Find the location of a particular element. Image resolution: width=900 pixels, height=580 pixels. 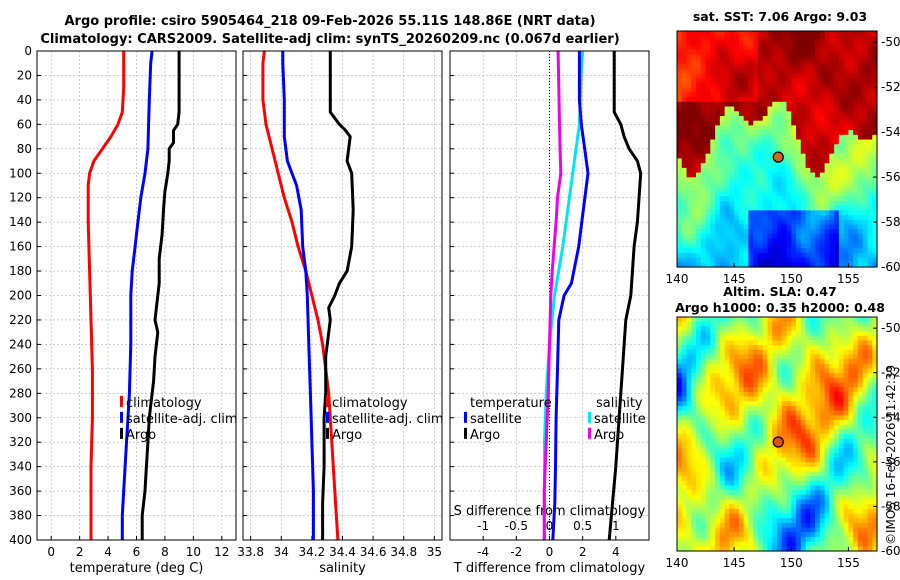

sla-map-title-line1: Altim. SLA: 0.47 is located at coordinates (780, 291).